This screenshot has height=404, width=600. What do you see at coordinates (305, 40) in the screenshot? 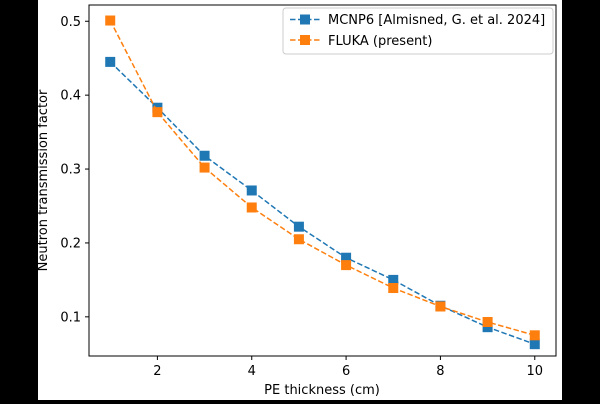
I see `legend-marker-fluka` at bounding box center [305, 40].